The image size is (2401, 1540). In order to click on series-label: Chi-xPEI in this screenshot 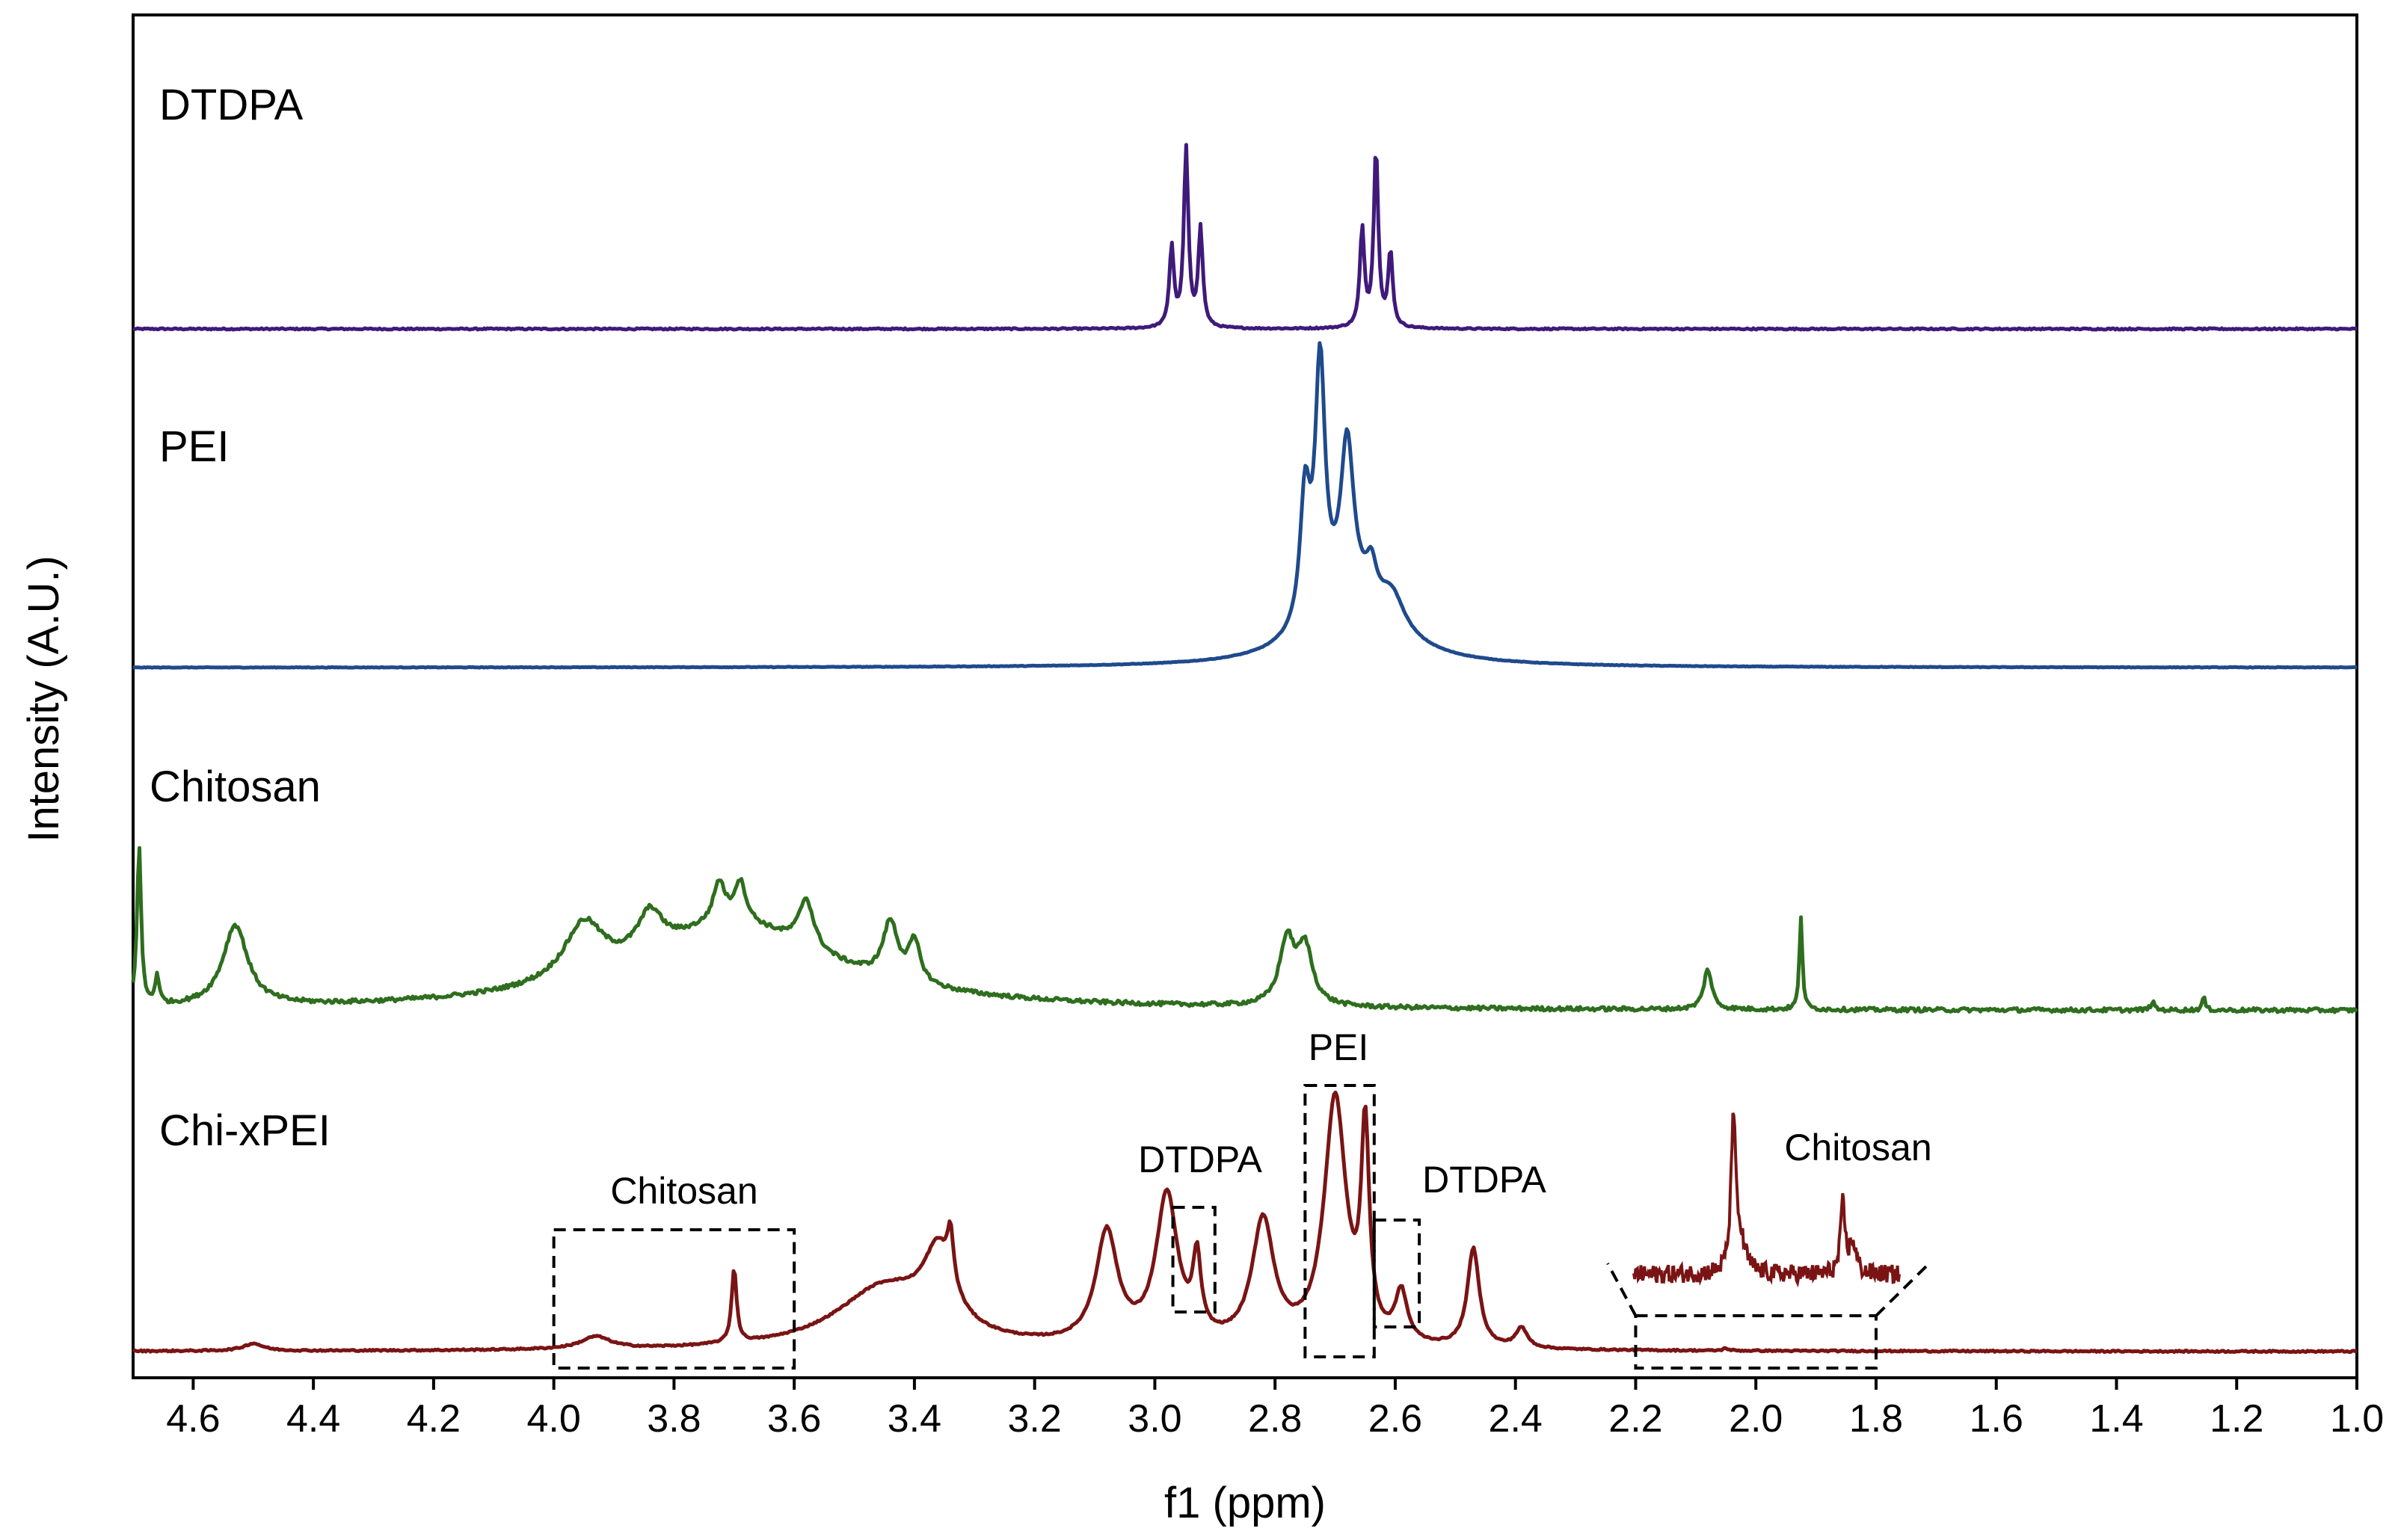, I will do `click(245, 1130)`.